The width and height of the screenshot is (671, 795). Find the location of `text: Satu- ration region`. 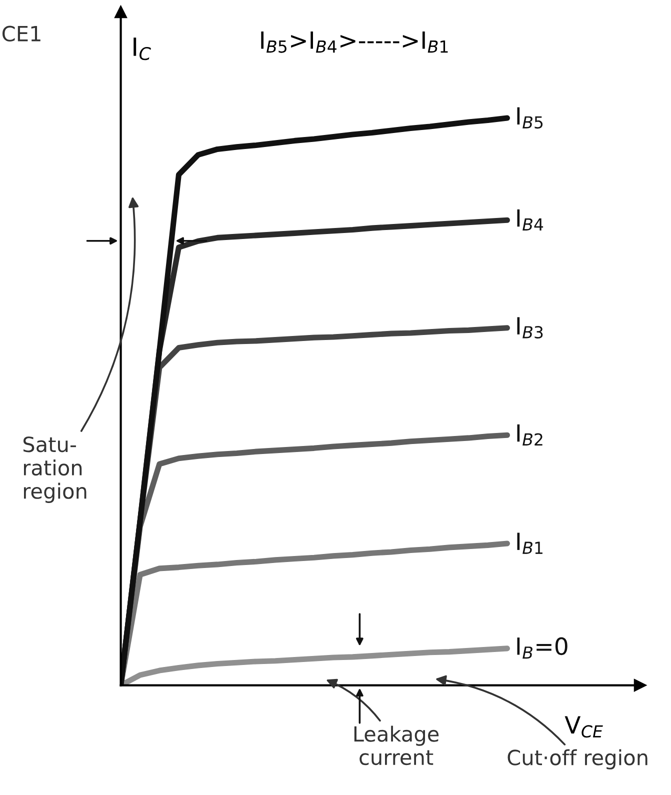

text: Satu- ration region is located at coordinates (54, 469).